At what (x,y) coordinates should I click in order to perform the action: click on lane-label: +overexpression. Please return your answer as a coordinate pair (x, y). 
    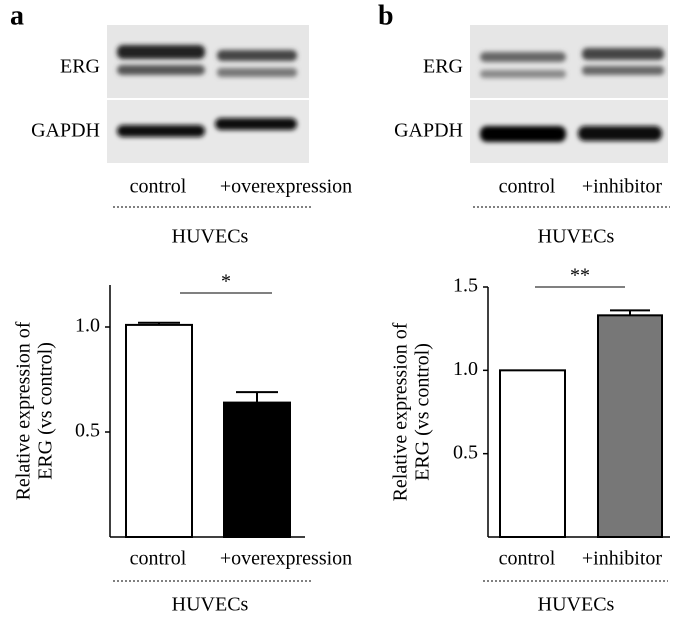
    Looking at the image, I should click on (286, 187).